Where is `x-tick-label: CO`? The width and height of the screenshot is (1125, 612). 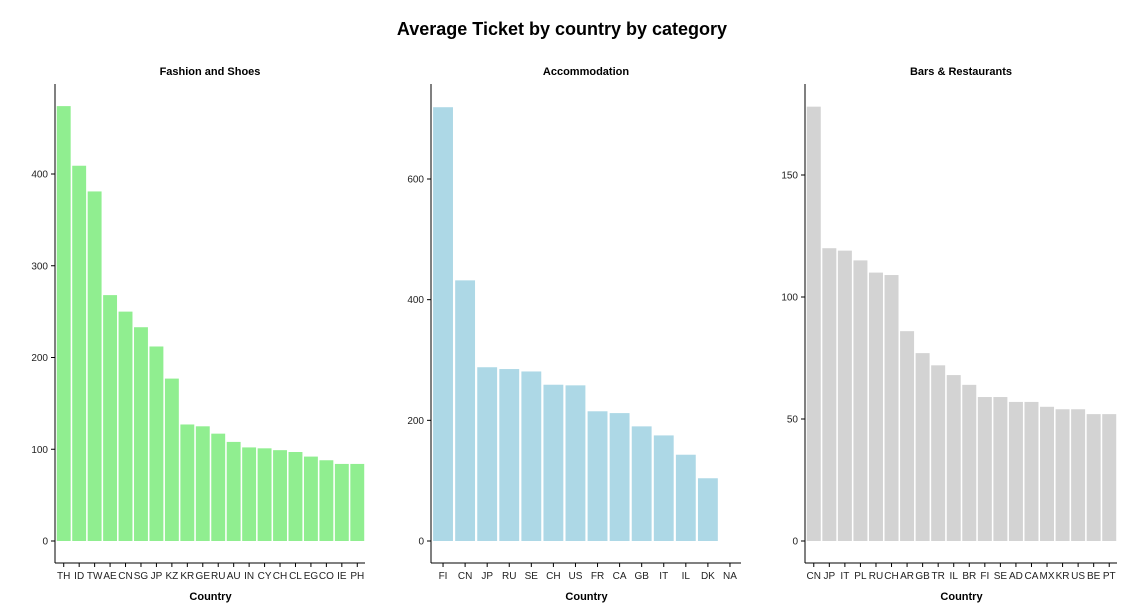 x-tick-label: CO is located at coordinates (326, 576).